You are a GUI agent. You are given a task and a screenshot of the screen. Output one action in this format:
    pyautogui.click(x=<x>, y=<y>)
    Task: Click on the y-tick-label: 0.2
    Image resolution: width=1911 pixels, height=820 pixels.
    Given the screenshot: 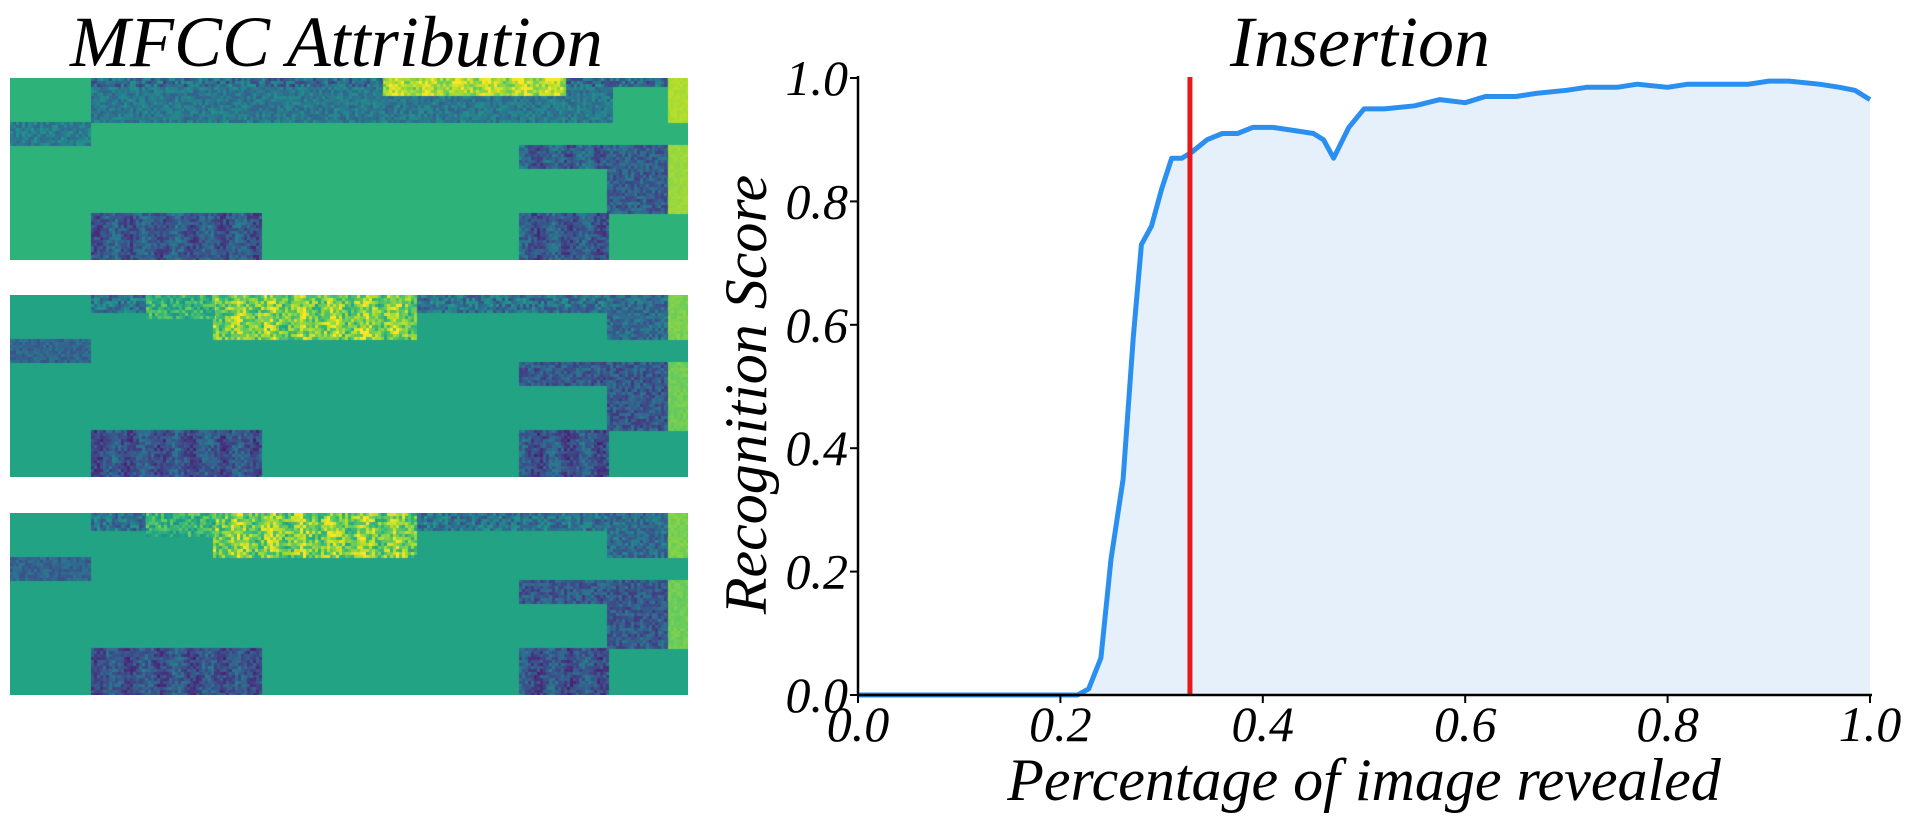 What is the action you would take?
    pyautogui.click(x=817, y=572)
    